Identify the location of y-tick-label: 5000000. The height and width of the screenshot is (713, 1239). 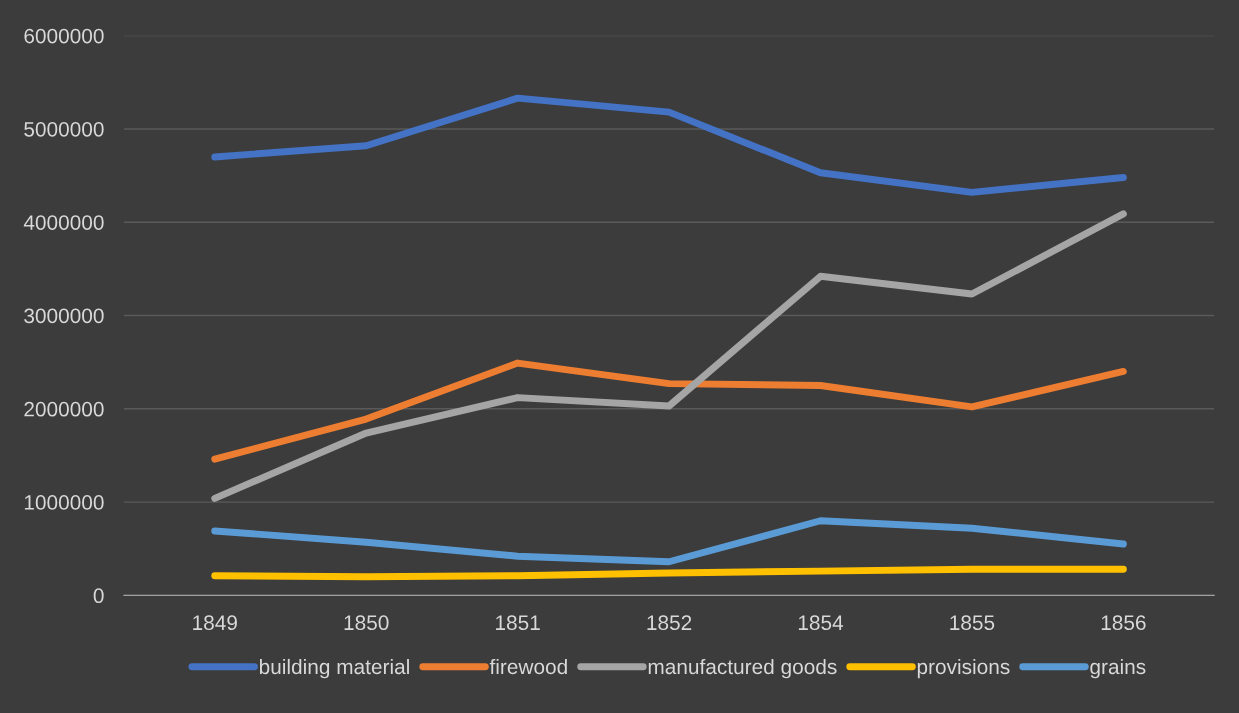
(64, 129).